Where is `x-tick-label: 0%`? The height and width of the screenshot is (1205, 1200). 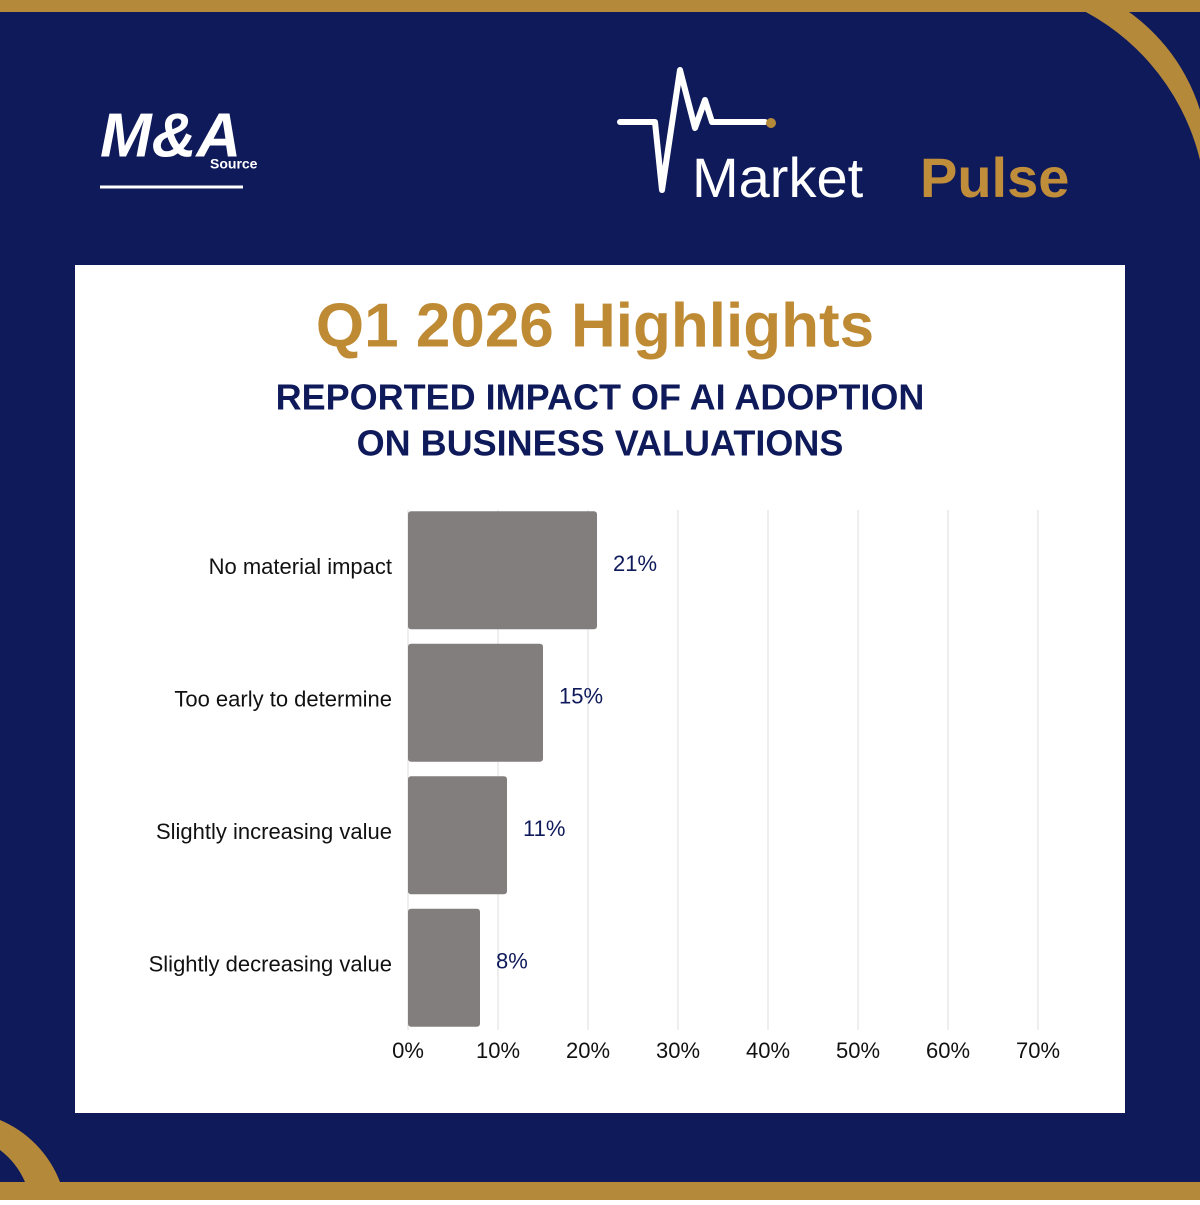 x-tick-label: 0% is located at coordinates (408, 1050).